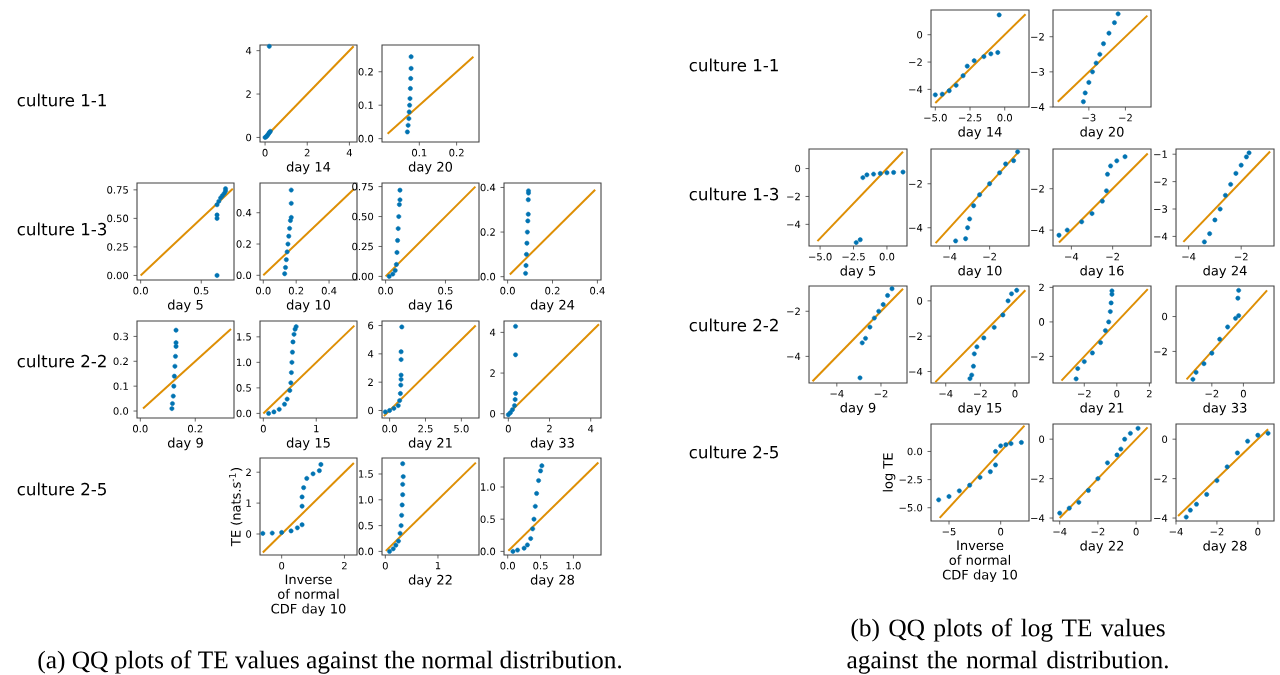 This screenshot has height=675, width=1280. Describe the element at coordinates (330, 662) in the screenshot. I see `text: (a) QQ plots of TE values against the normal distribution.` at that location.